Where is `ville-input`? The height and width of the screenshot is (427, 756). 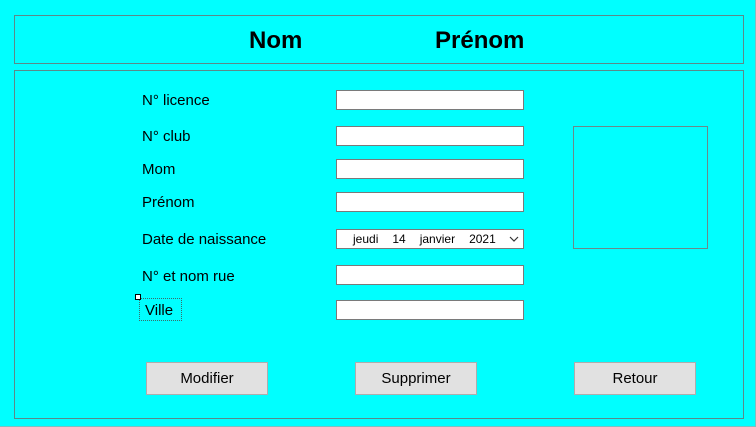 ville-input is located at coordinates (430, 310).